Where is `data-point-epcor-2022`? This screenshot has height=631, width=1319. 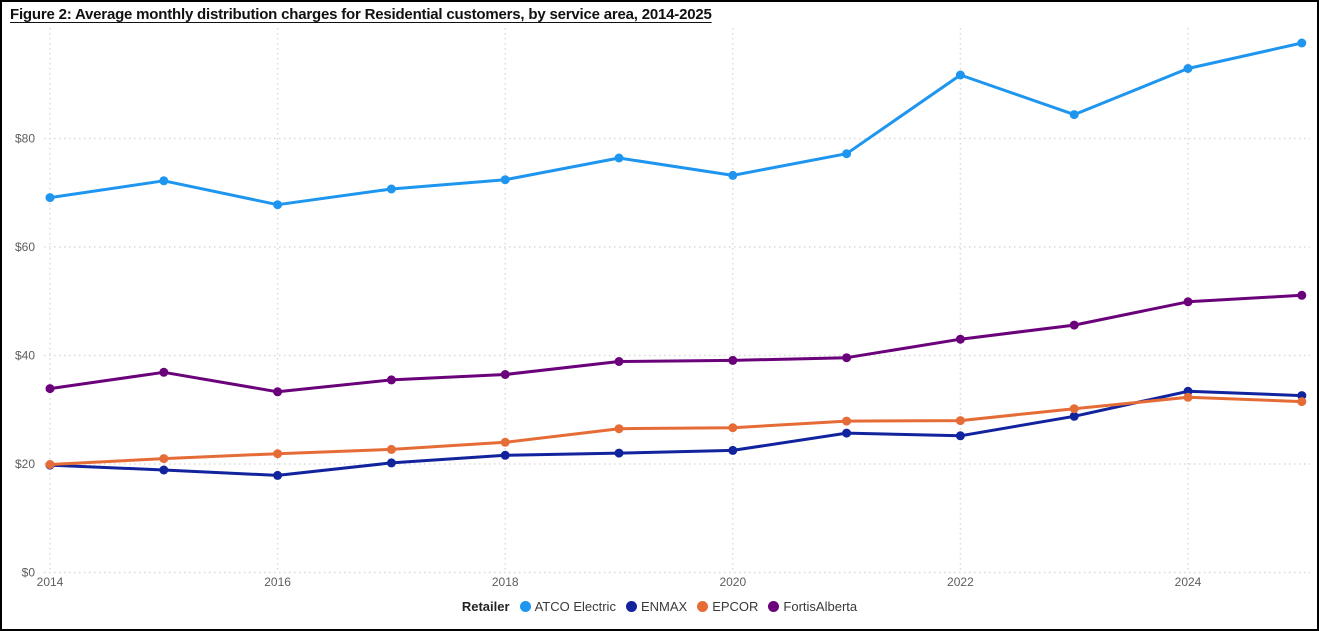 data-point-epcor-2022 is located at coordinates (960, 421).